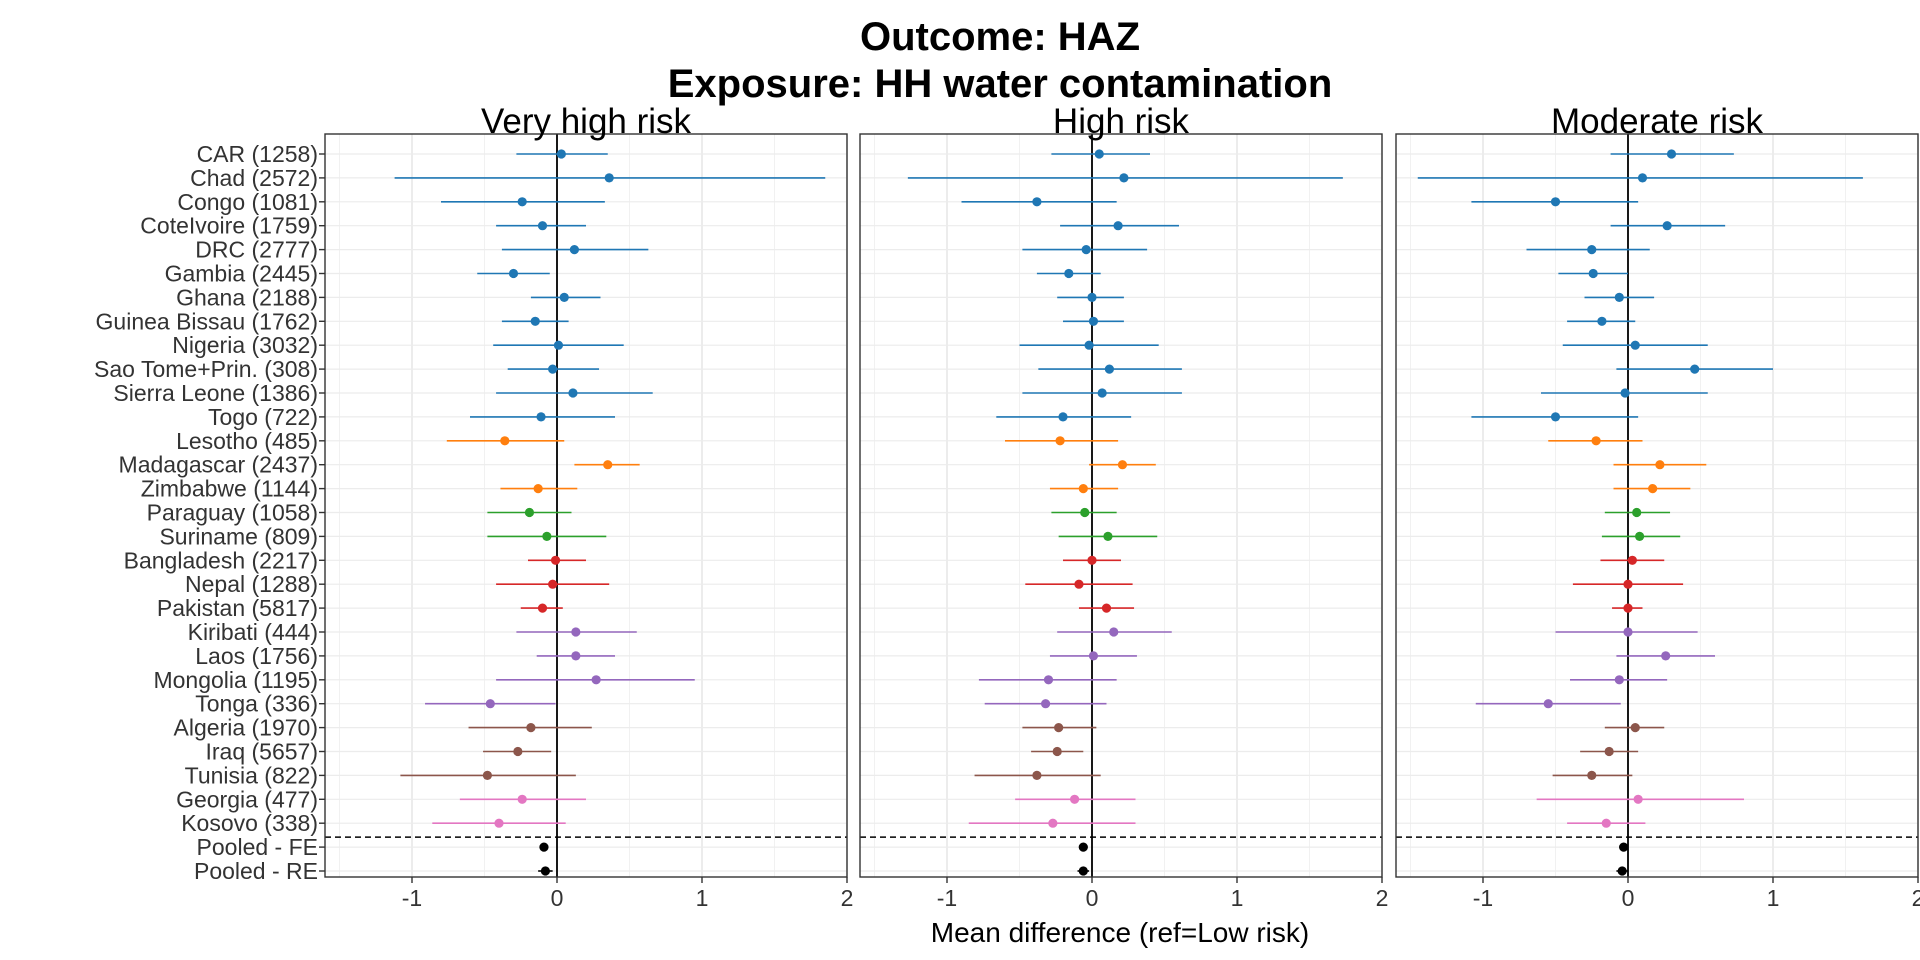  Describe the element at coordinates (1773, 898) in the screenshot. I see `x-tick-label: 1` at that location.